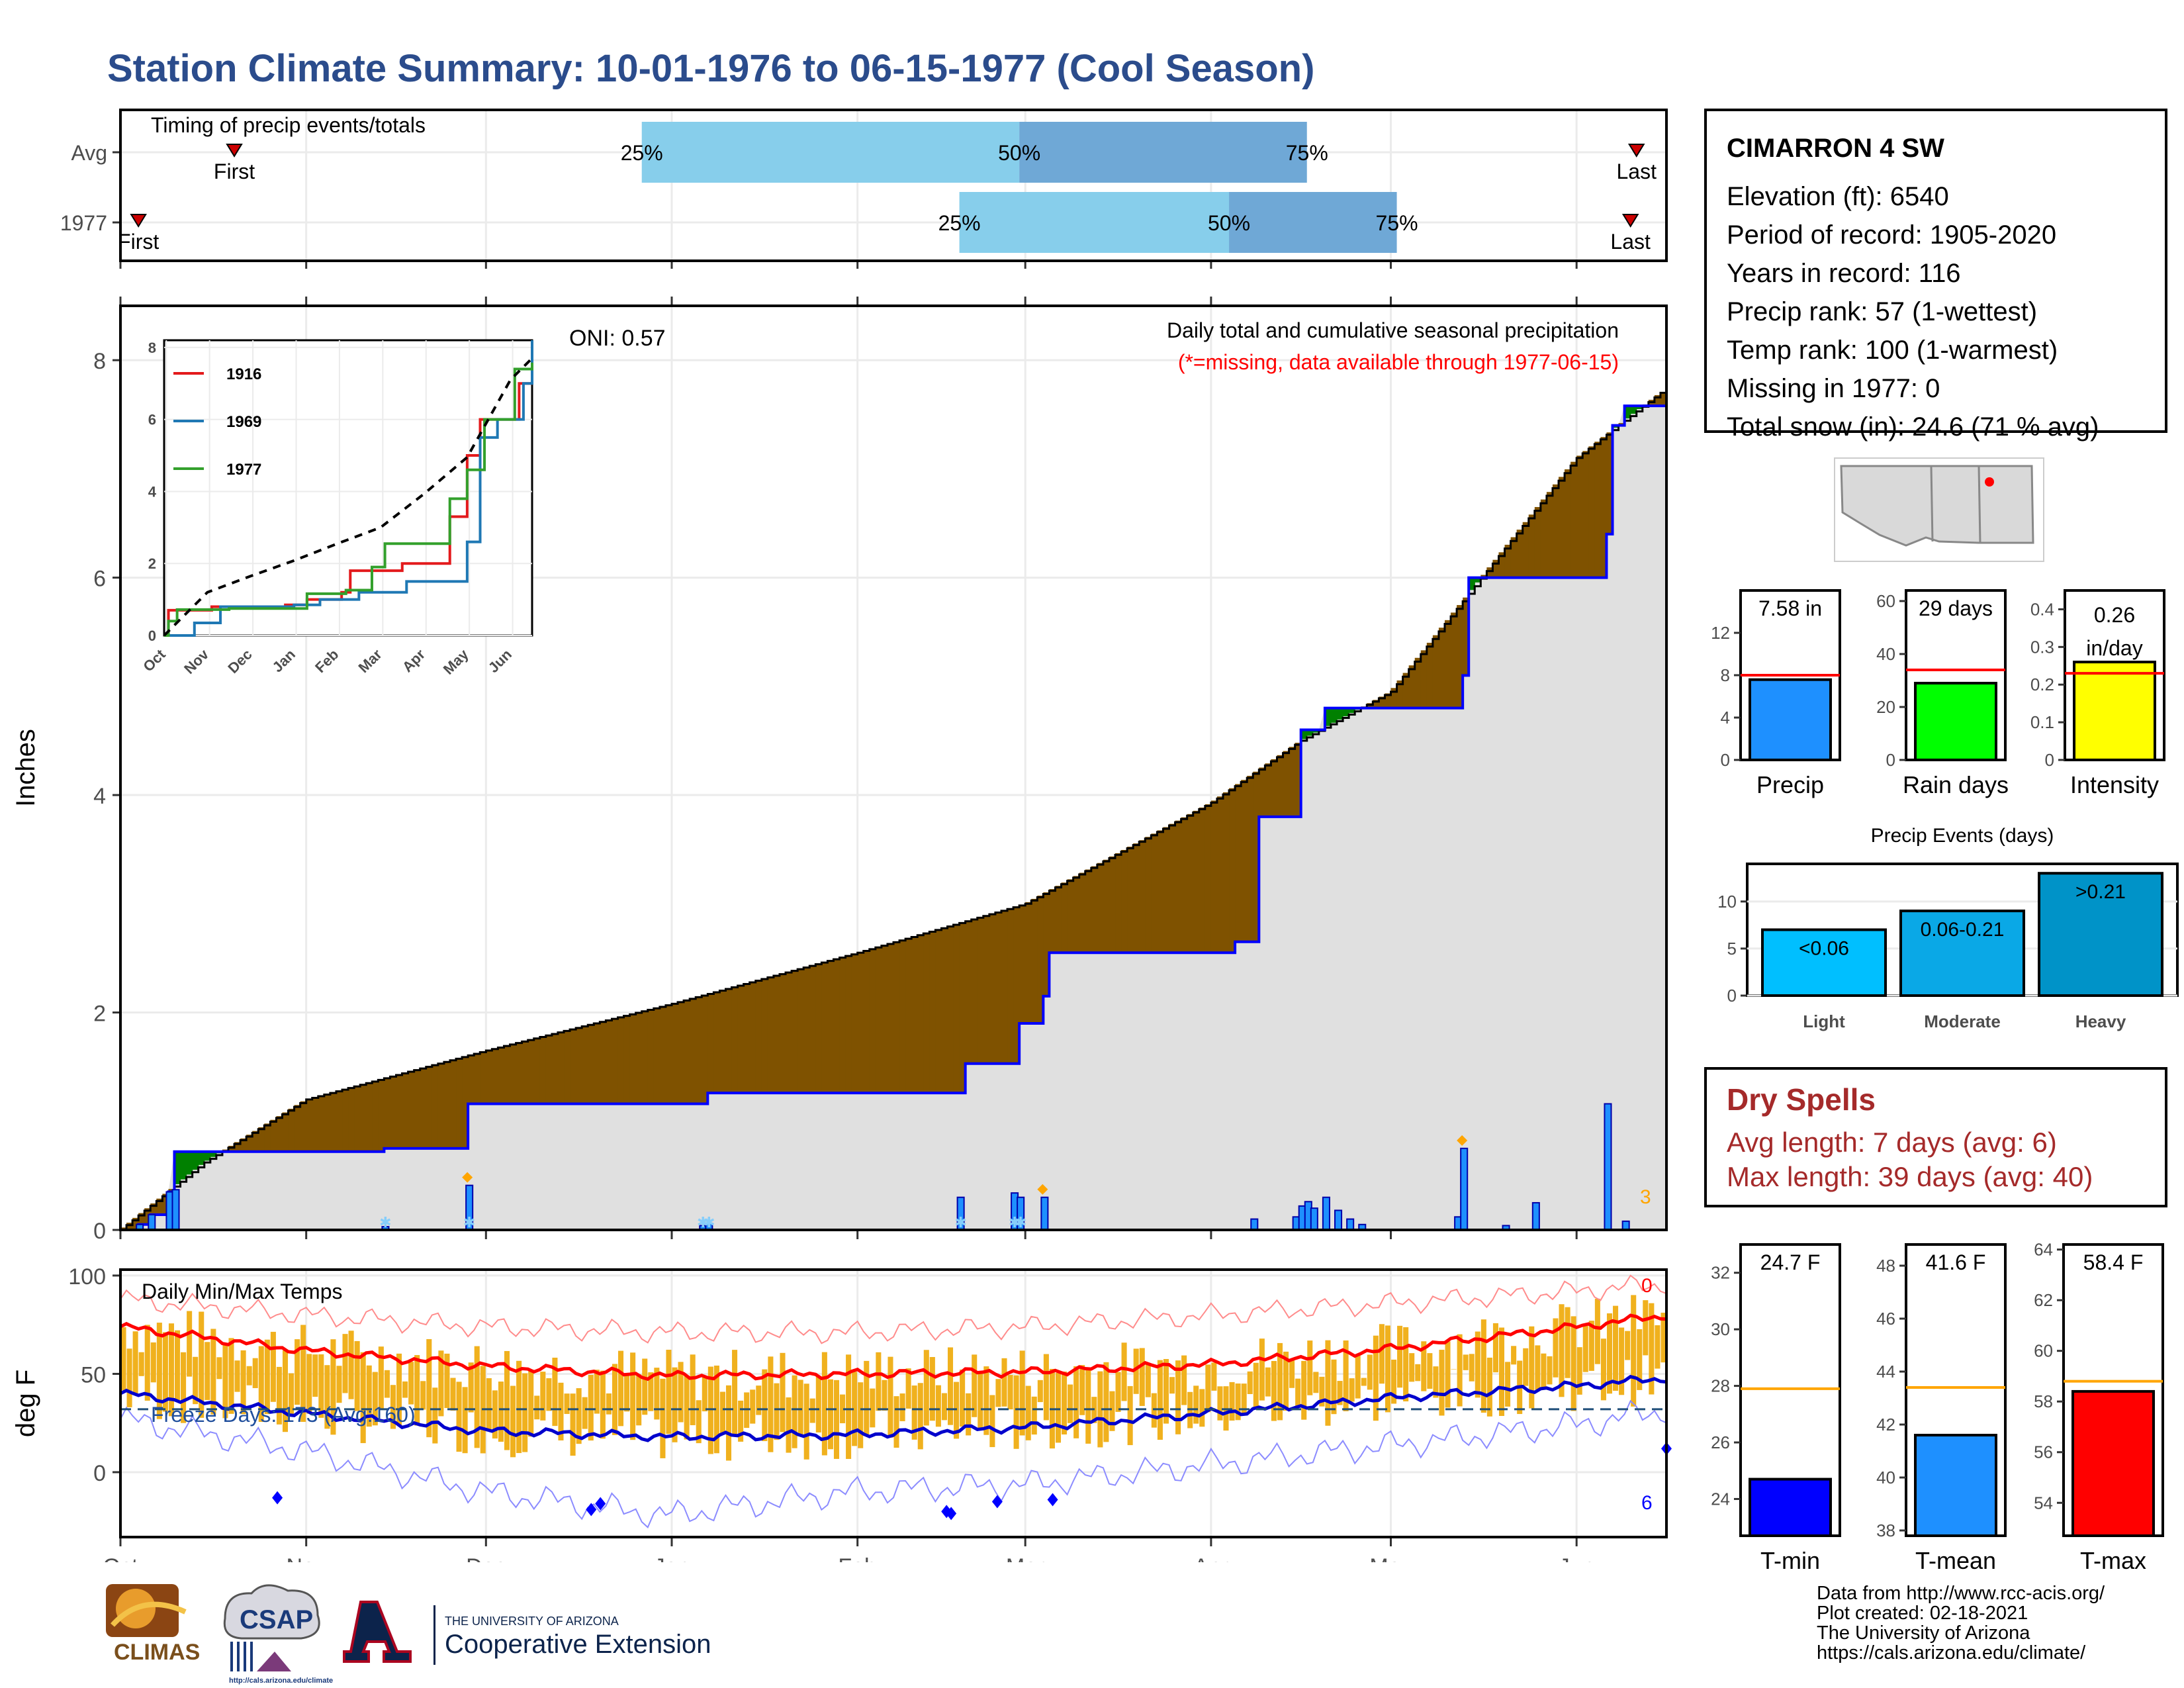 This screenshot has height=1688, width=2184. I want to click on events-bar, so click(1824, 962).